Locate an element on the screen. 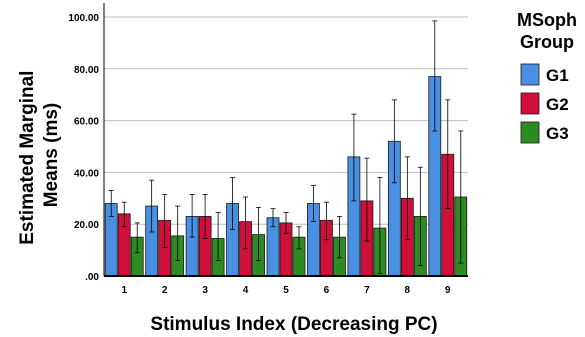 The width and height of the screenshot is (585, 337). y-tick-label: 80.00 is located at coordinates (86, 70).